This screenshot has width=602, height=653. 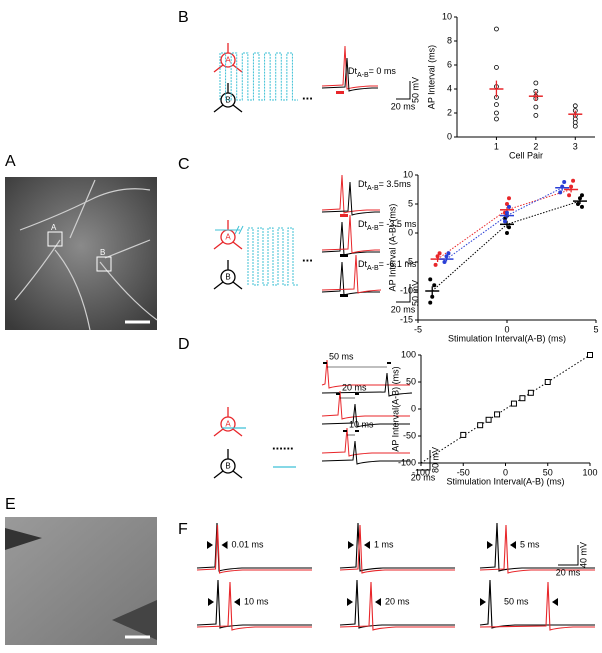 I want to click on x-tick-label: 50, so click(x=548, y=472).